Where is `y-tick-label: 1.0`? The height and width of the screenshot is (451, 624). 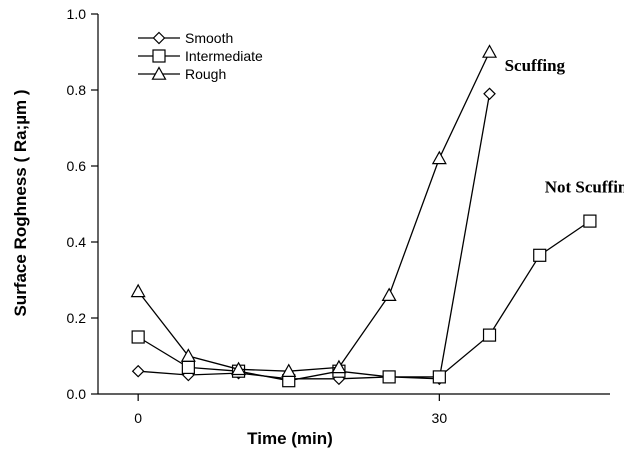
y-tick-label: 1.0 is located at coordinates (77, 14).